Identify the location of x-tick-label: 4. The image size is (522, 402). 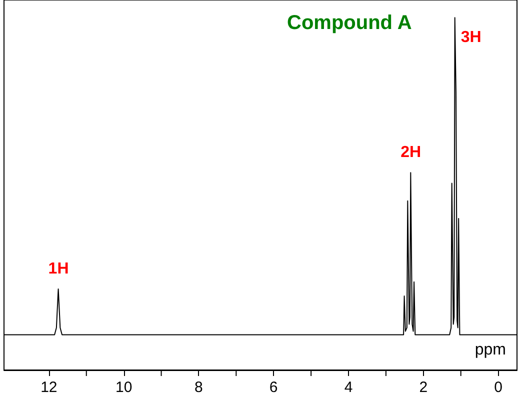
(348, 387).